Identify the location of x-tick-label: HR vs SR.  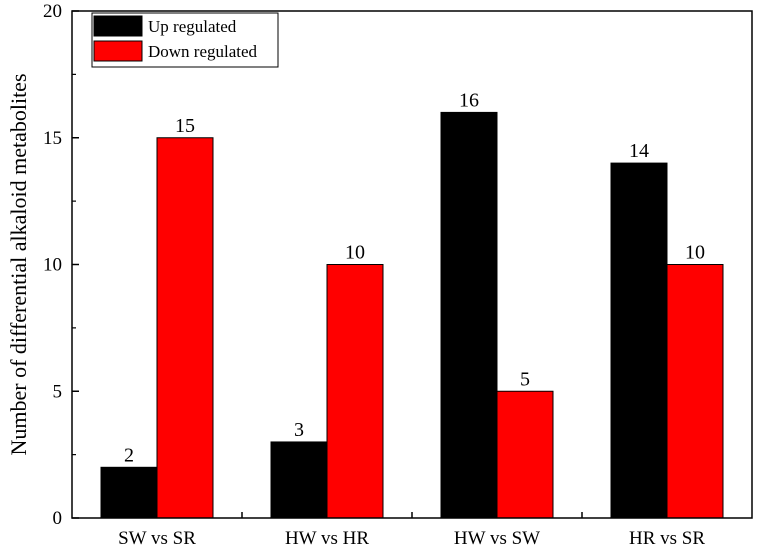
(667, 538).